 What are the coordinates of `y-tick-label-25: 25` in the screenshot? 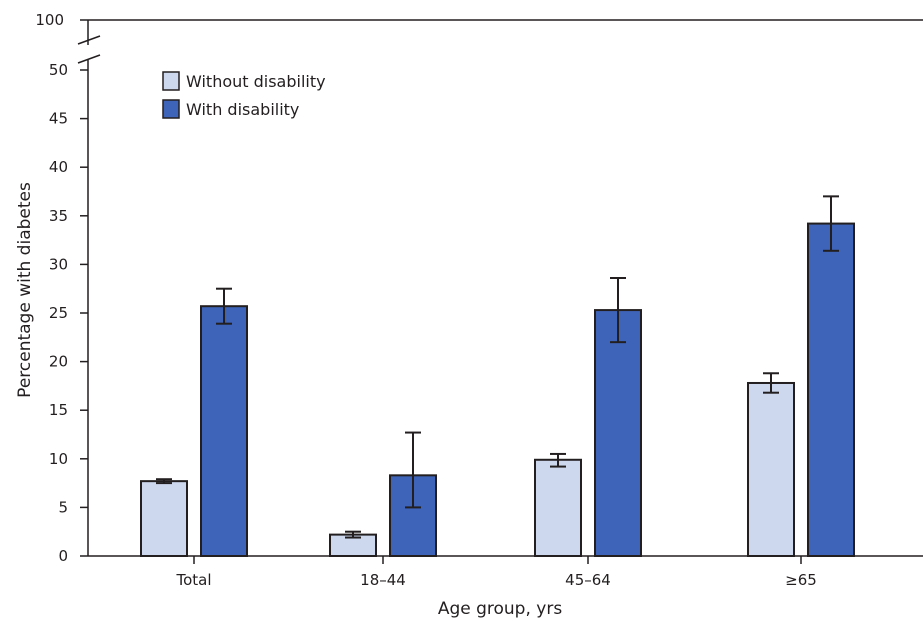 It's located at (58, 313).